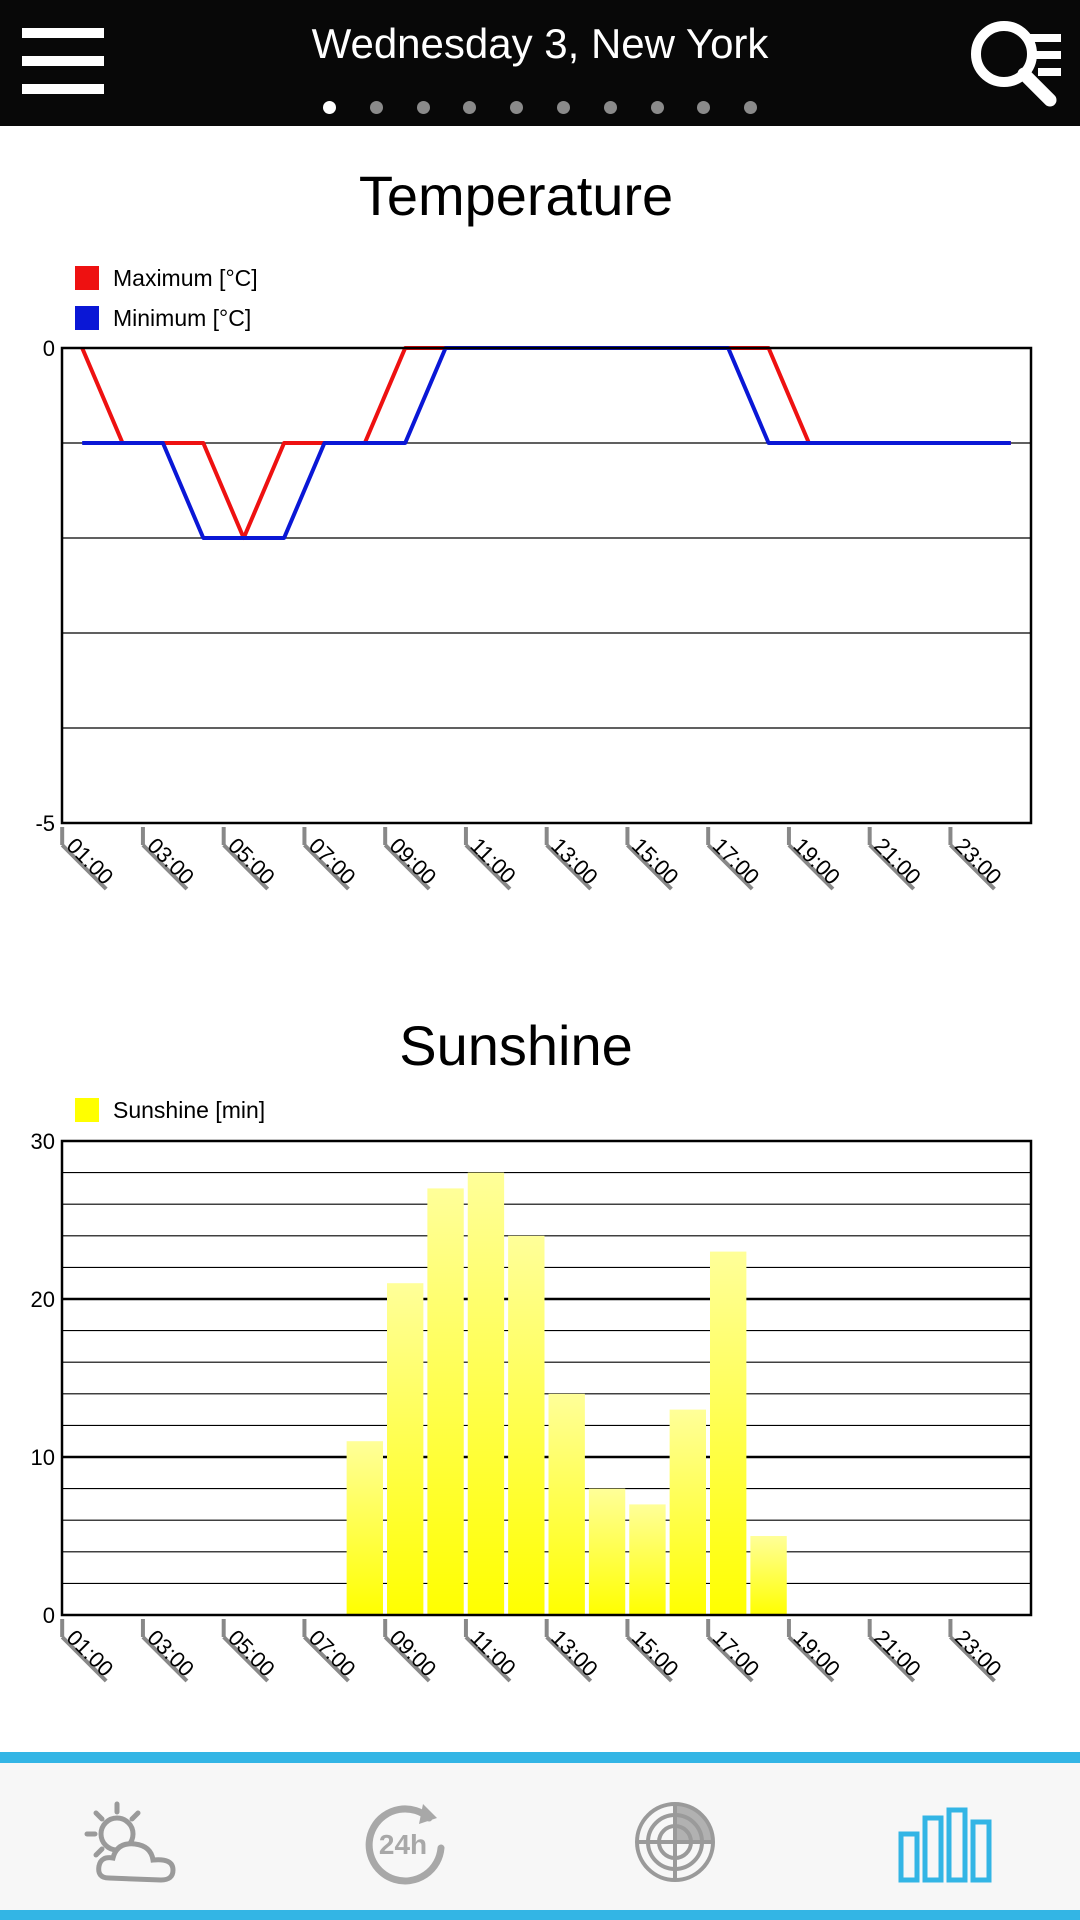  Describe the element at coordinates (130, 1842) in the screenshot. I see `partly-cloudy-icon` at that location.